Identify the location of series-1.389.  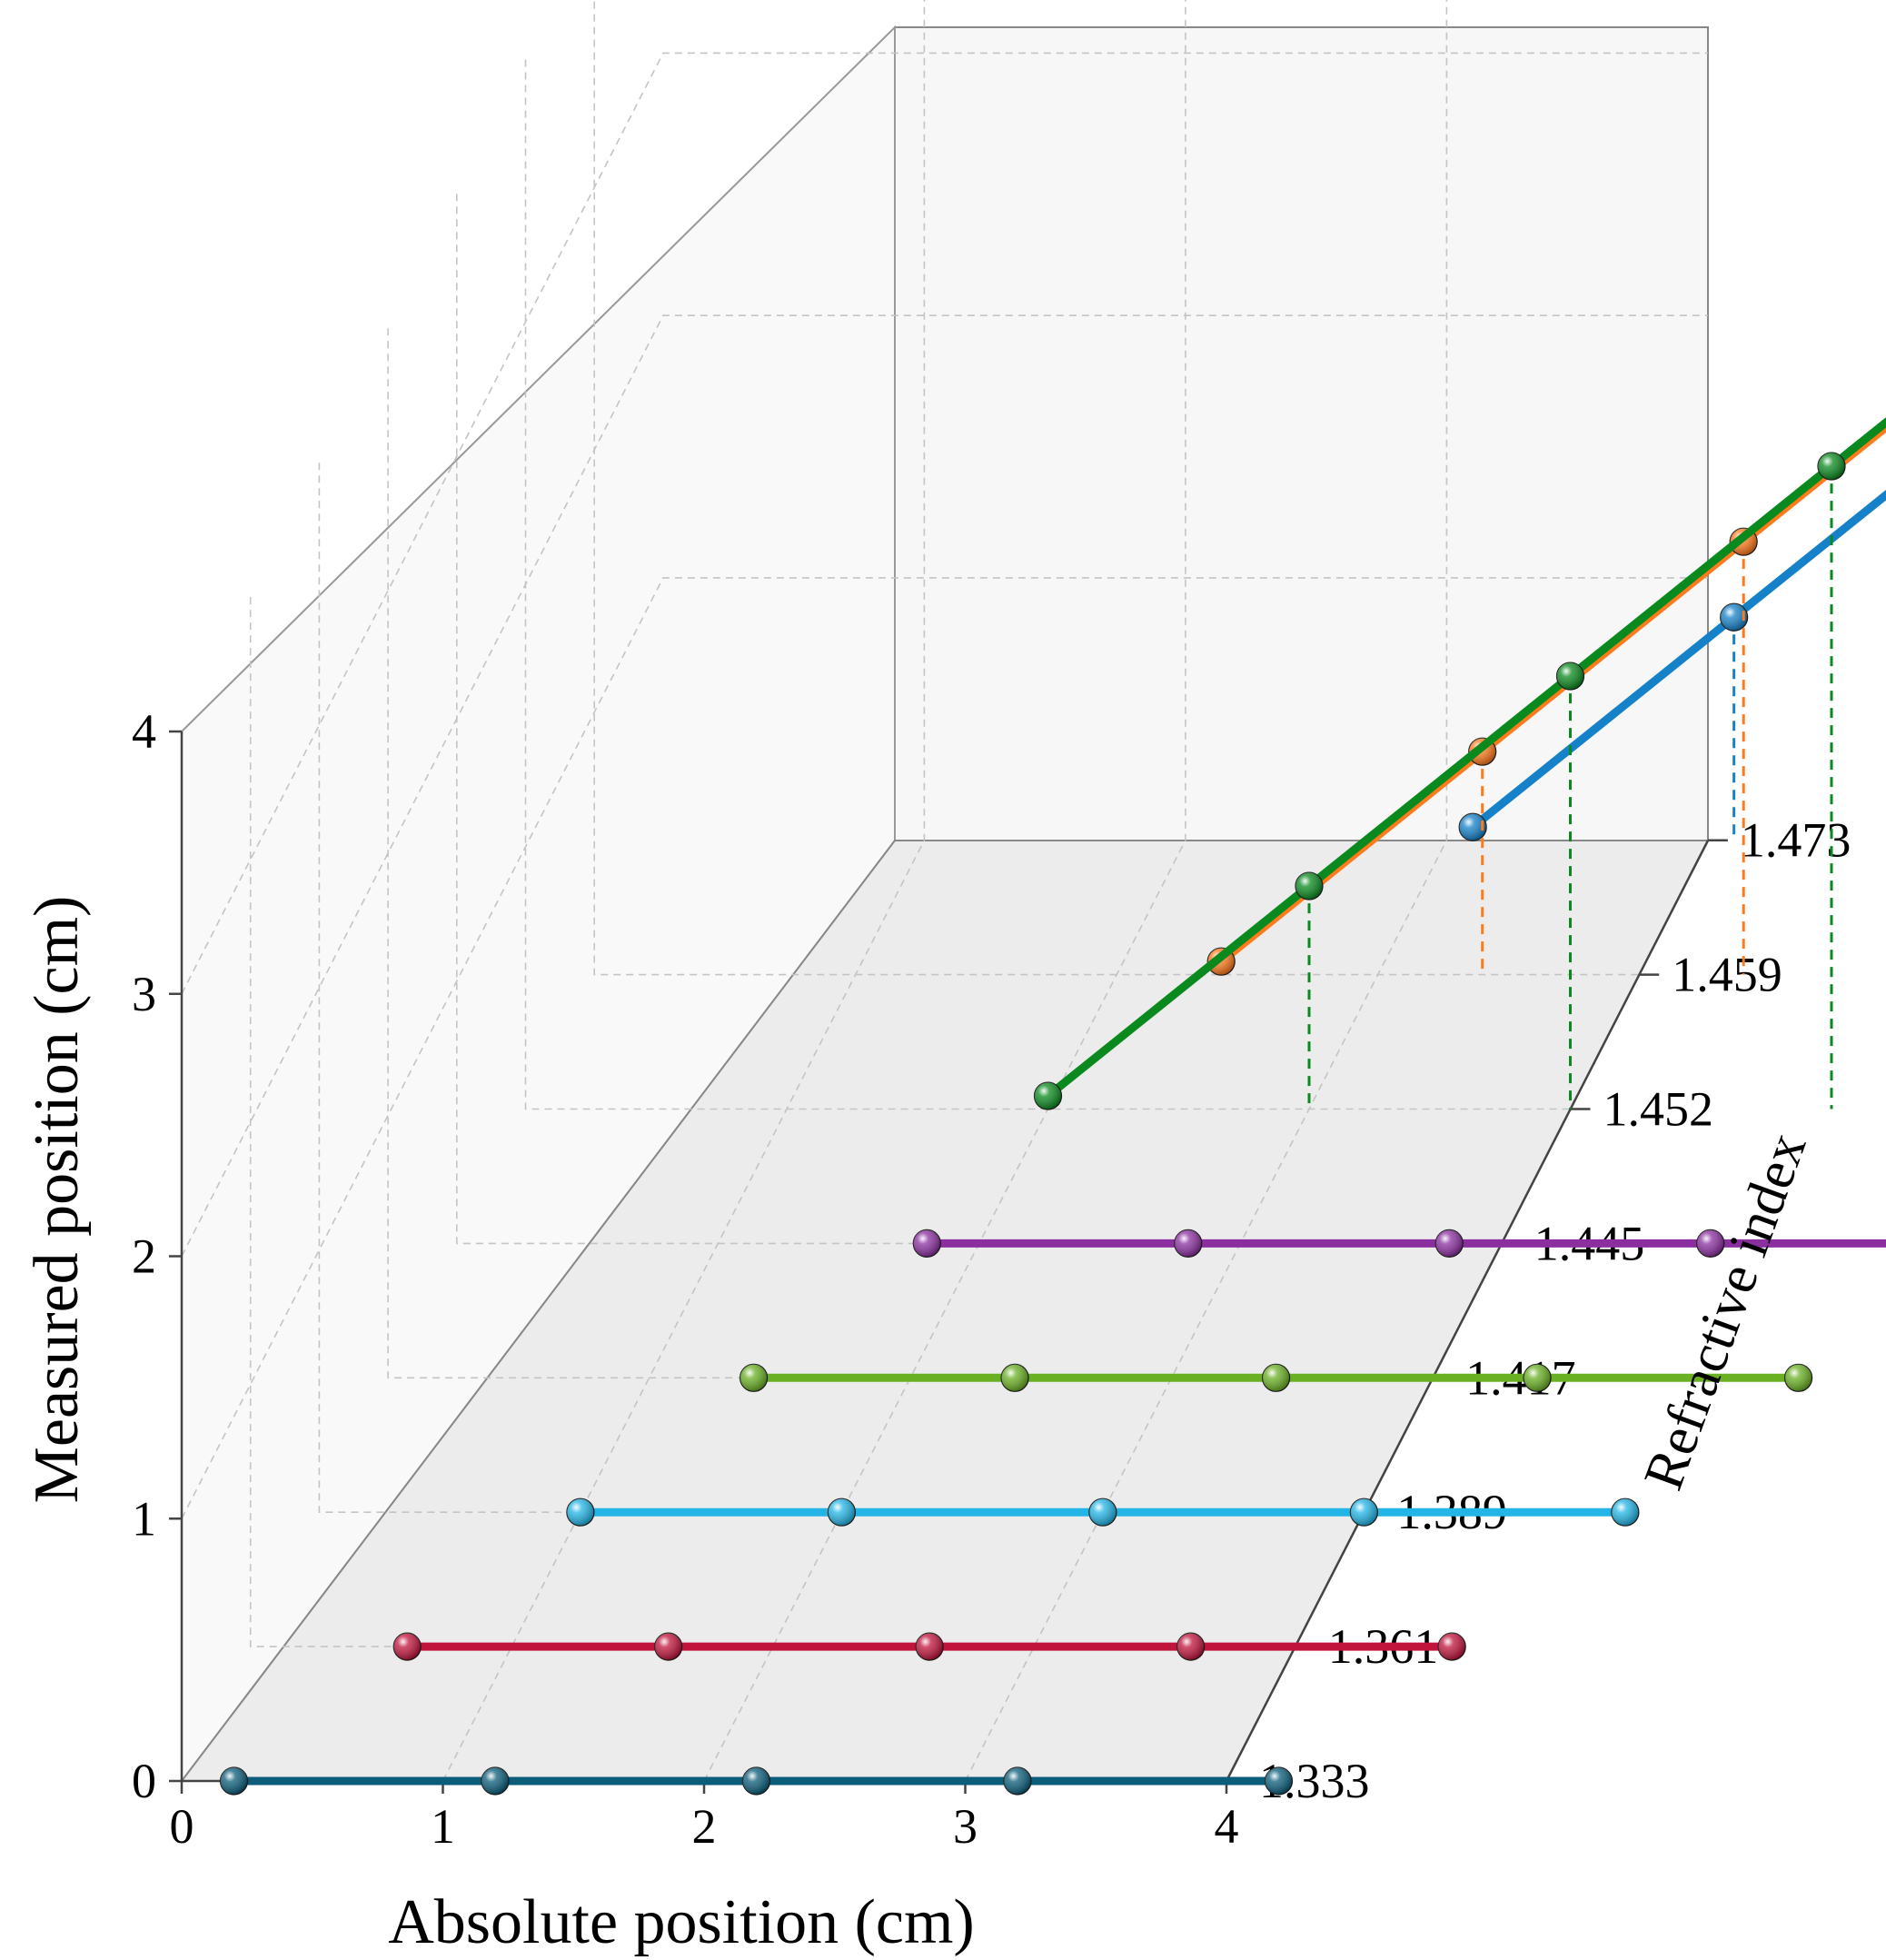
(1103, 1512).